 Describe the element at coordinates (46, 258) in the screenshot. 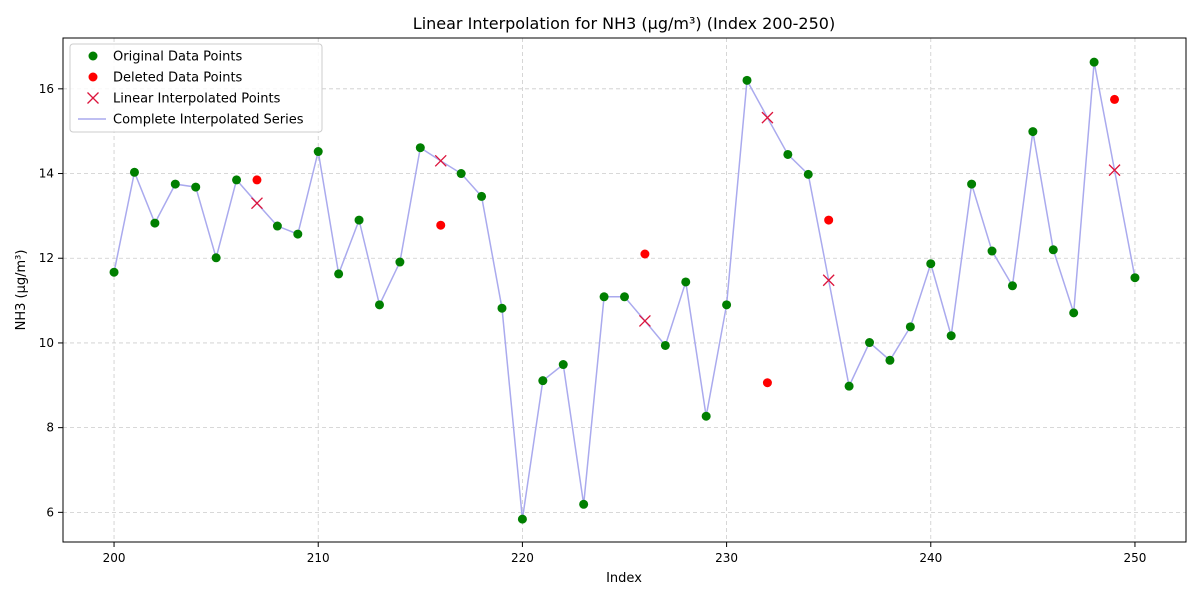

I see `y-tick-label: 12` at that location.